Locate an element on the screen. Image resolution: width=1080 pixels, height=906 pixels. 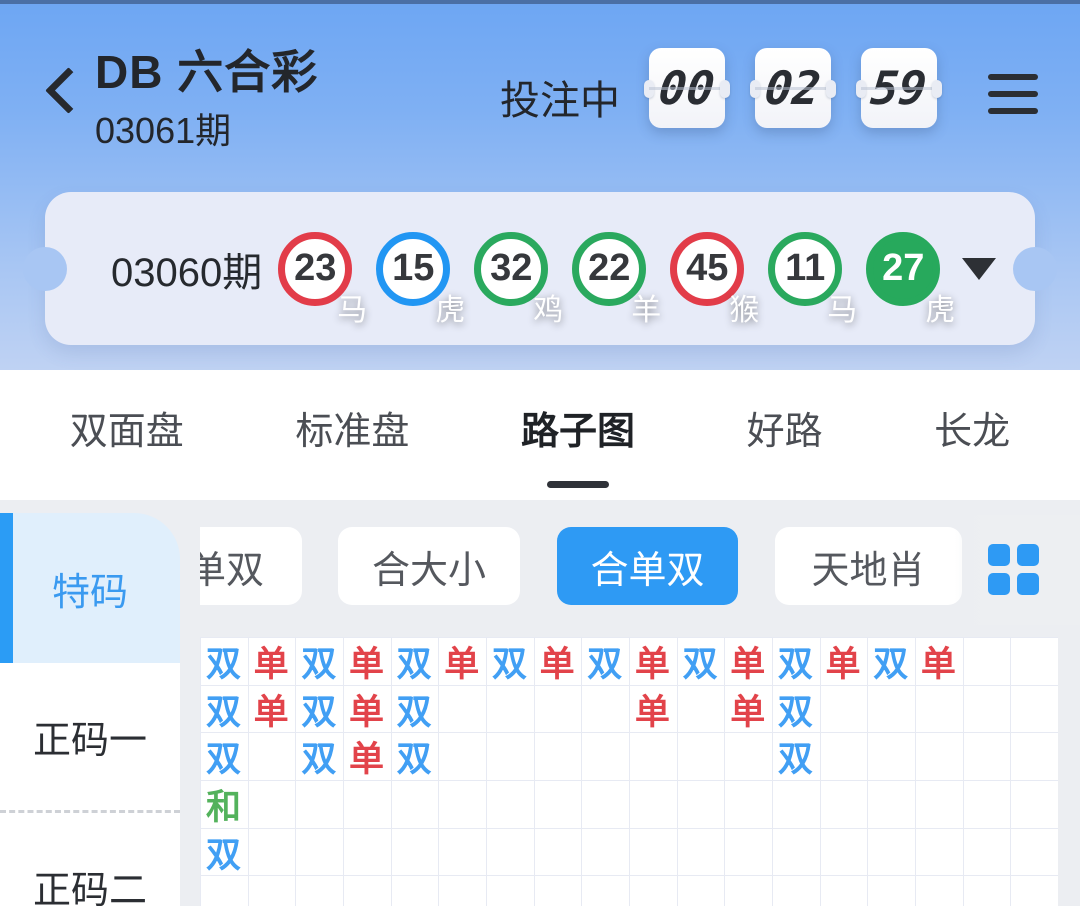
tab-长龙: 长龙 is located at coordinates (972, 435).